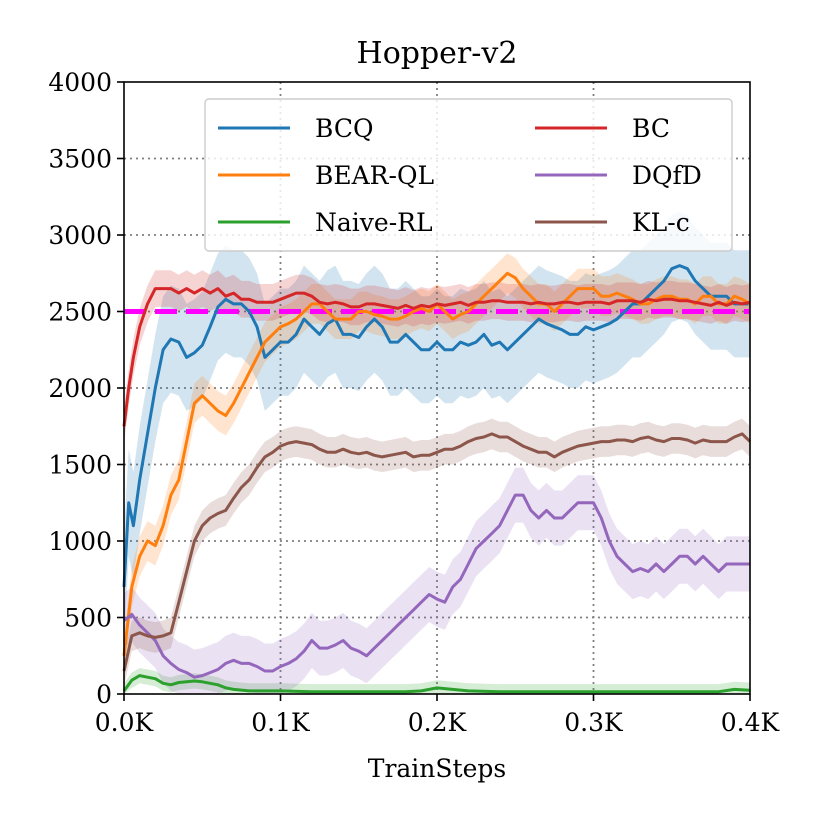  I want to click on legend: BCQ BEAR-QL Naive-RL BC DQfD KL-c, so click(468, 175).